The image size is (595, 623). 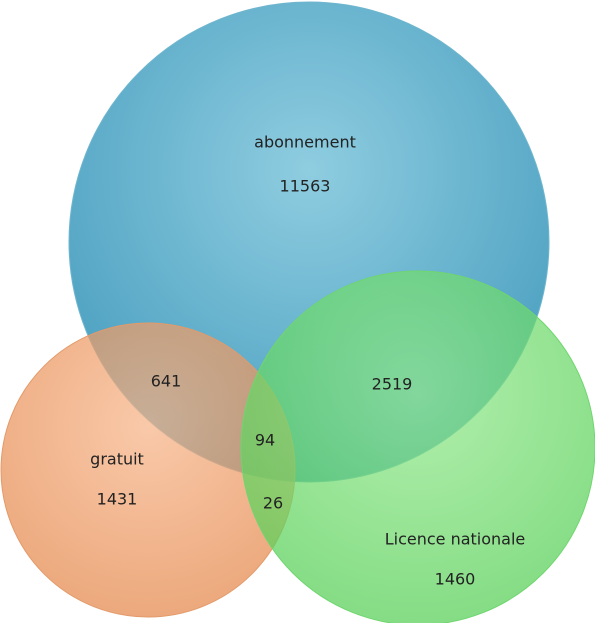 I want to click on set-label: abonnement, so click(x=305, y=142).